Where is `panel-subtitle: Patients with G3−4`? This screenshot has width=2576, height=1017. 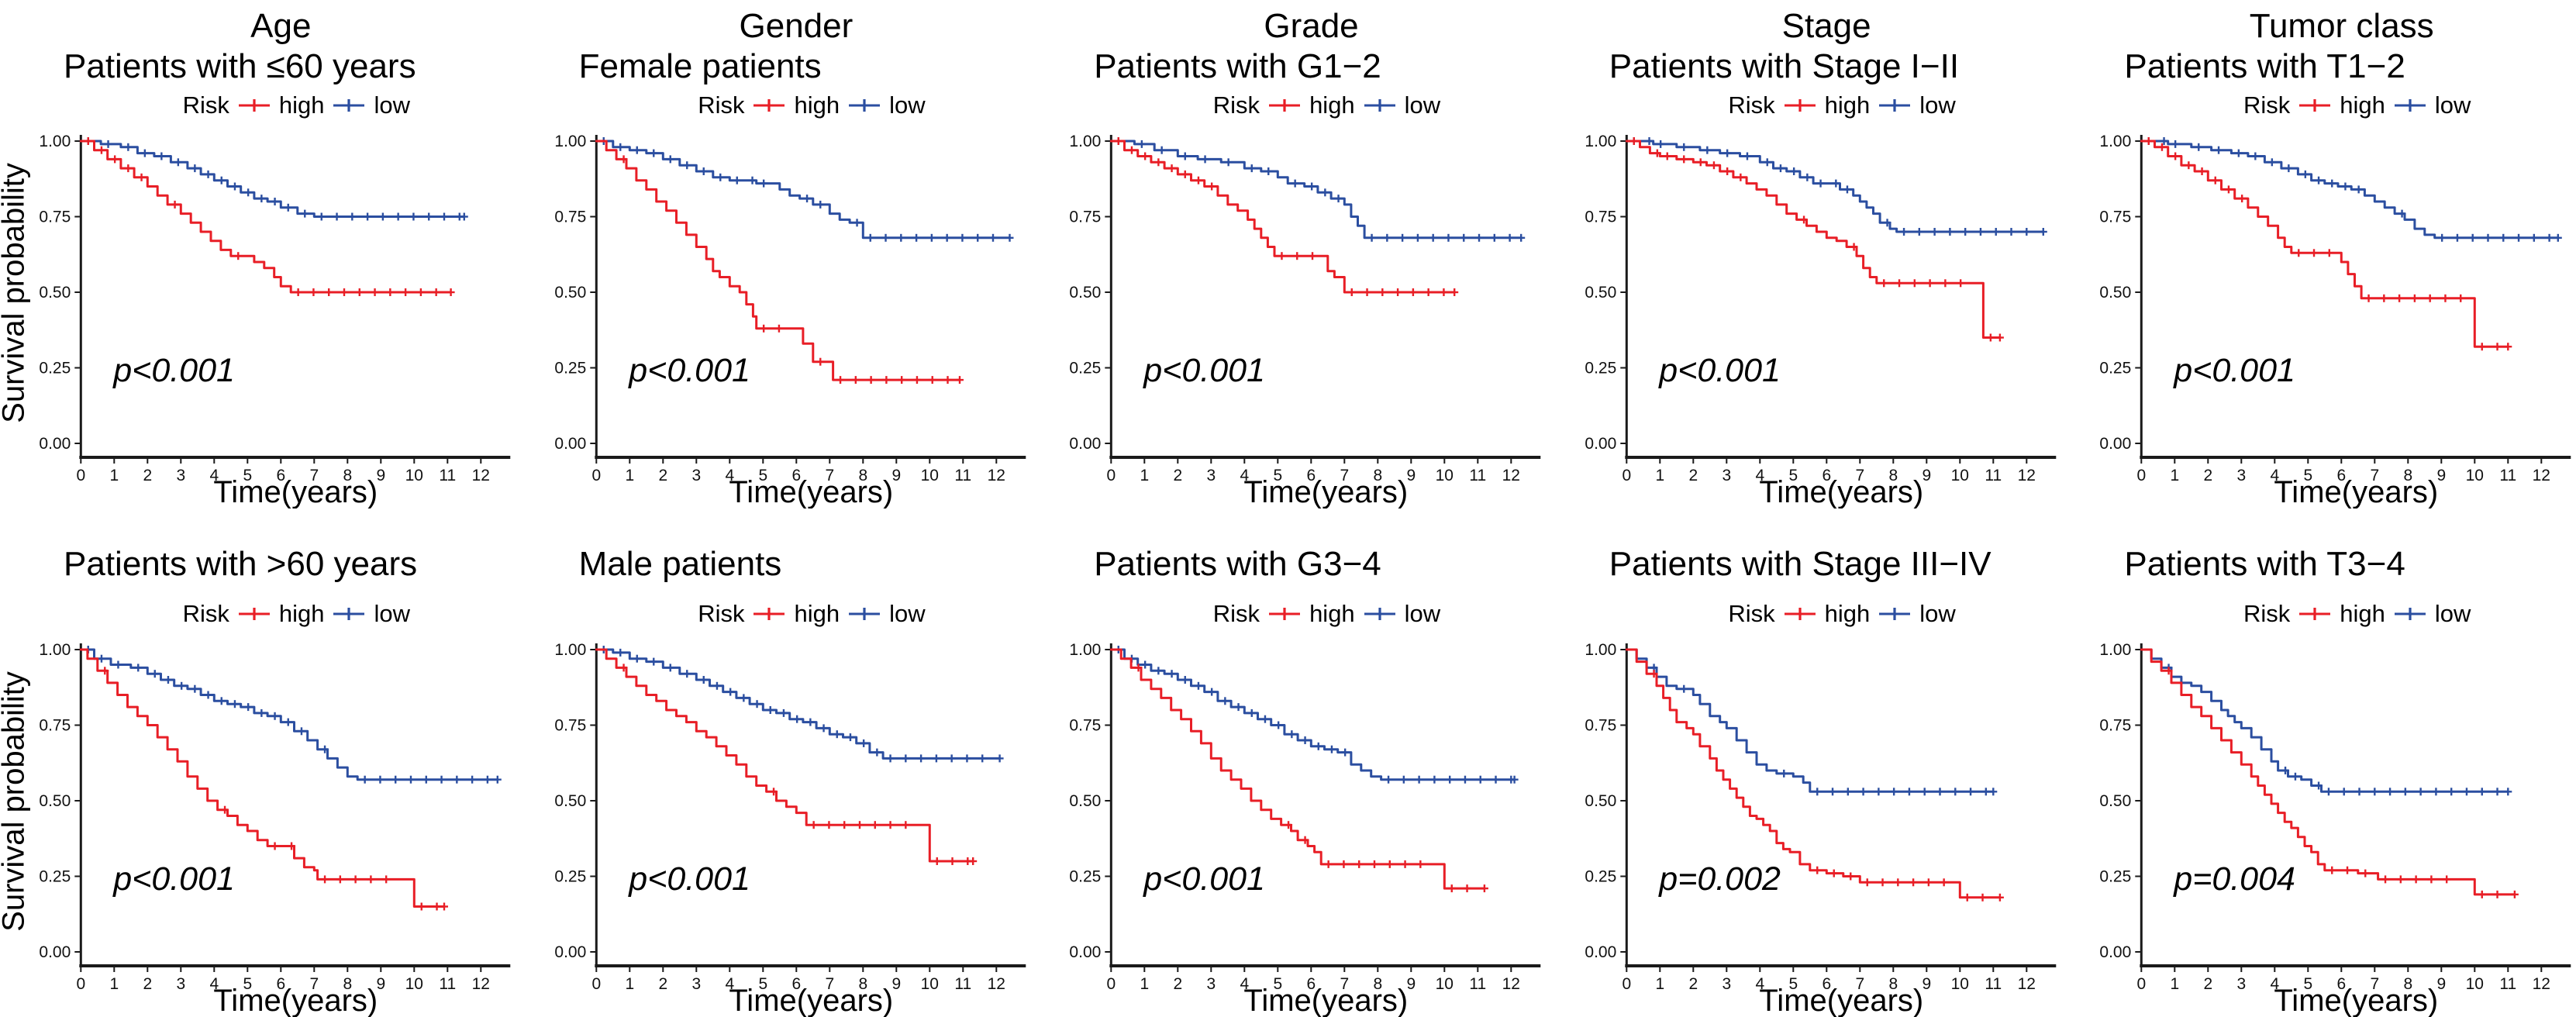
panel-subtitle: Patients with G3−4 is located at coordinates (1237, 564).